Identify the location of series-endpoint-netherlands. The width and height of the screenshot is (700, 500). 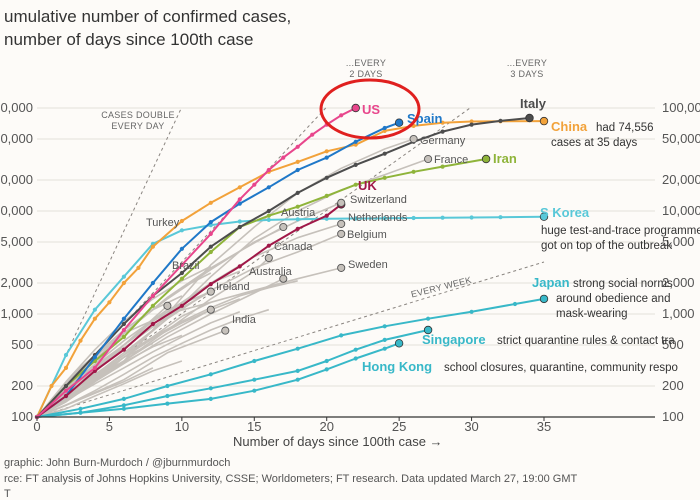
(341, 223).